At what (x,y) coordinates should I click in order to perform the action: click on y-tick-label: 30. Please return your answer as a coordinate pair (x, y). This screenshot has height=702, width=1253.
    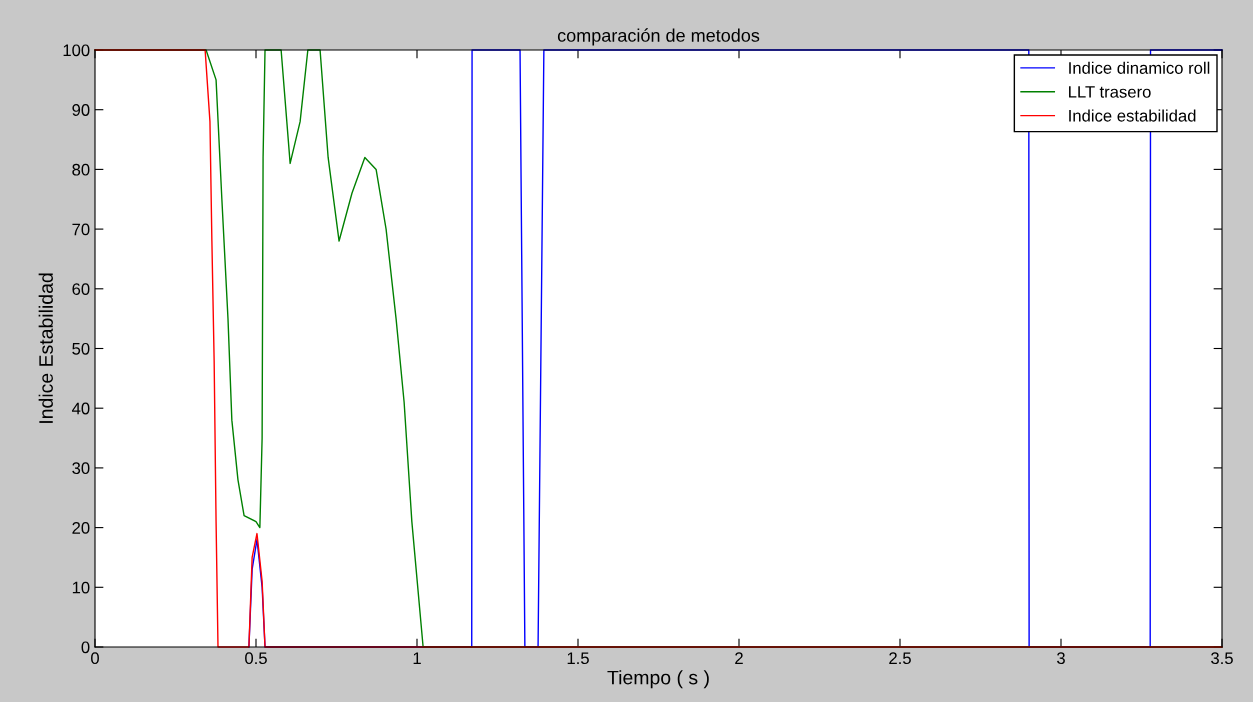
    Looking at the image, I should click on (81, 468).